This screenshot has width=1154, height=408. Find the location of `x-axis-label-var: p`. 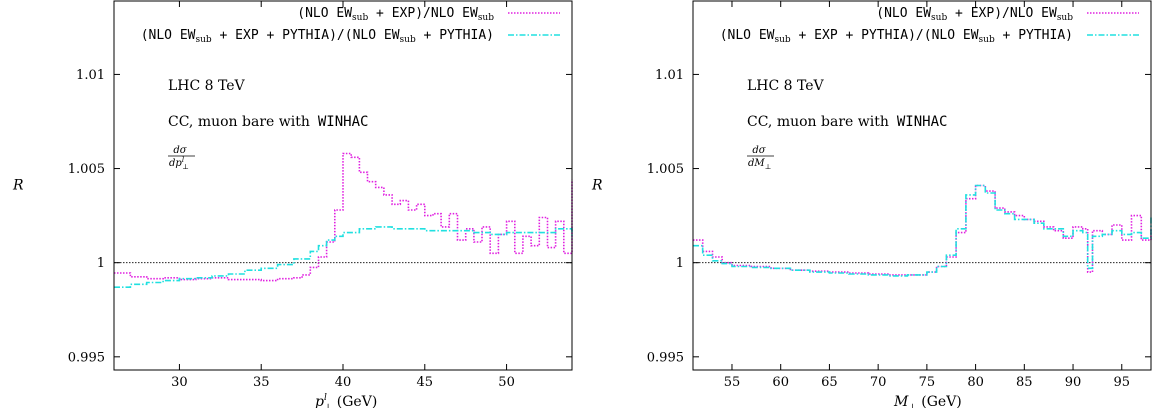

x-axis-label-var: p is located at coordinates (319, 401).